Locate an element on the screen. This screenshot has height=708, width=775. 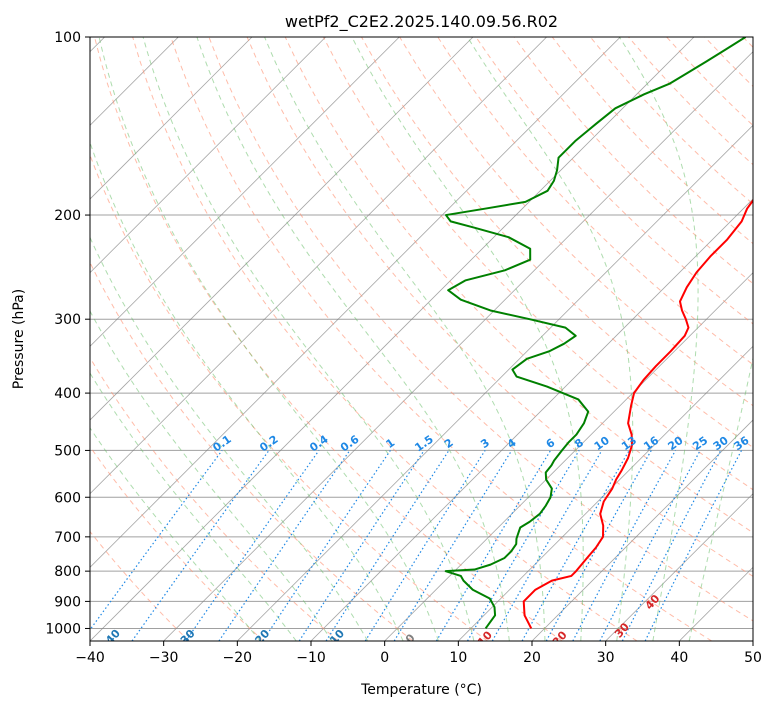
x-tick-label: −10 is located at coordinates (311, 658).